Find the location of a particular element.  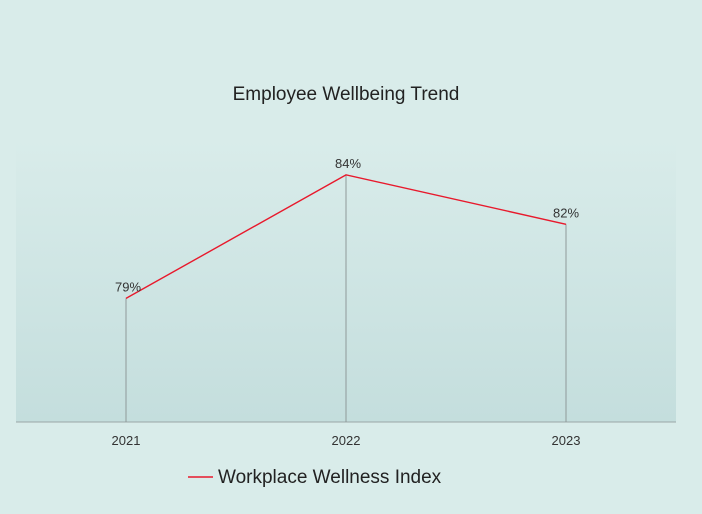

x-tick-label-2023: 2023 is located at coordinates (566, 440).